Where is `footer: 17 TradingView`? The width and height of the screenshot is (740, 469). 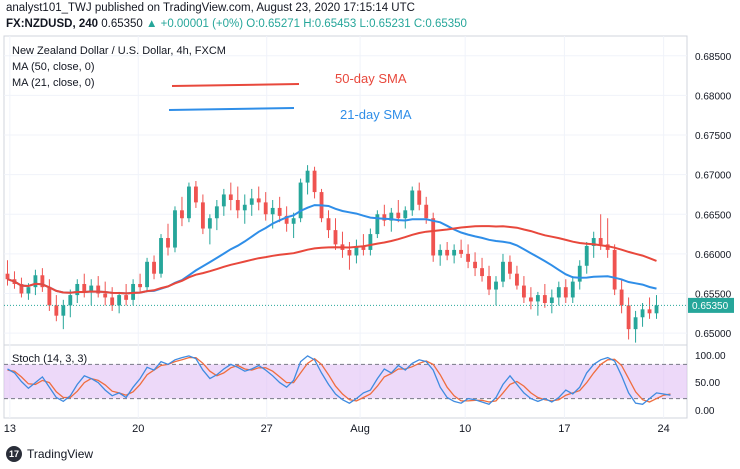
footer: 17 TradingView is located at coordinates (370, 454).